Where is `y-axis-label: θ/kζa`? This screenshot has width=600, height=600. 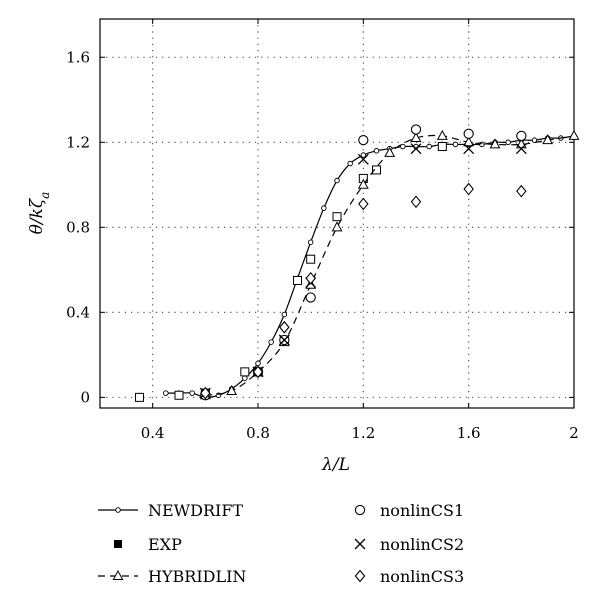 y-axis-label: θ/kζa is located at coordinates (39, 213).